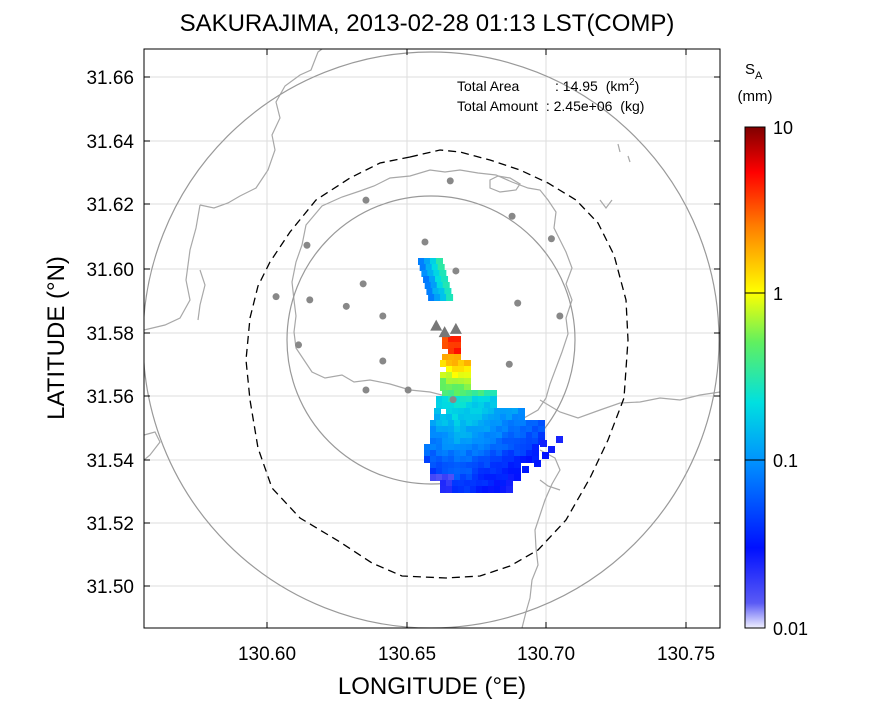 The image size is (875, 723). What do you see at coordinates (407, 654) in the screenshot?
I see `x-tick-label: 130.65` at bounding box center [407, 654].